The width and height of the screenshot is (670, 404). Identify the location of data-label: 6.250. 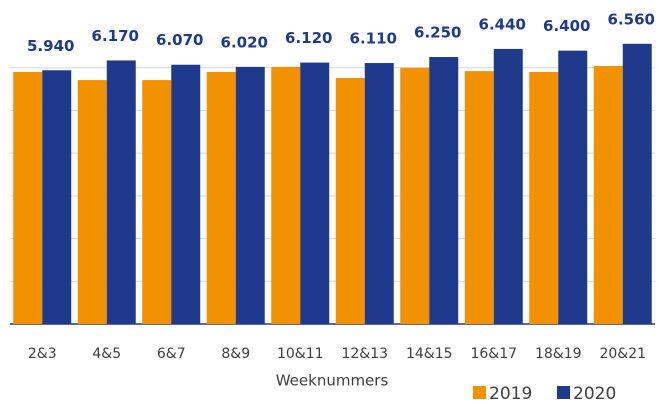
(437, 33).